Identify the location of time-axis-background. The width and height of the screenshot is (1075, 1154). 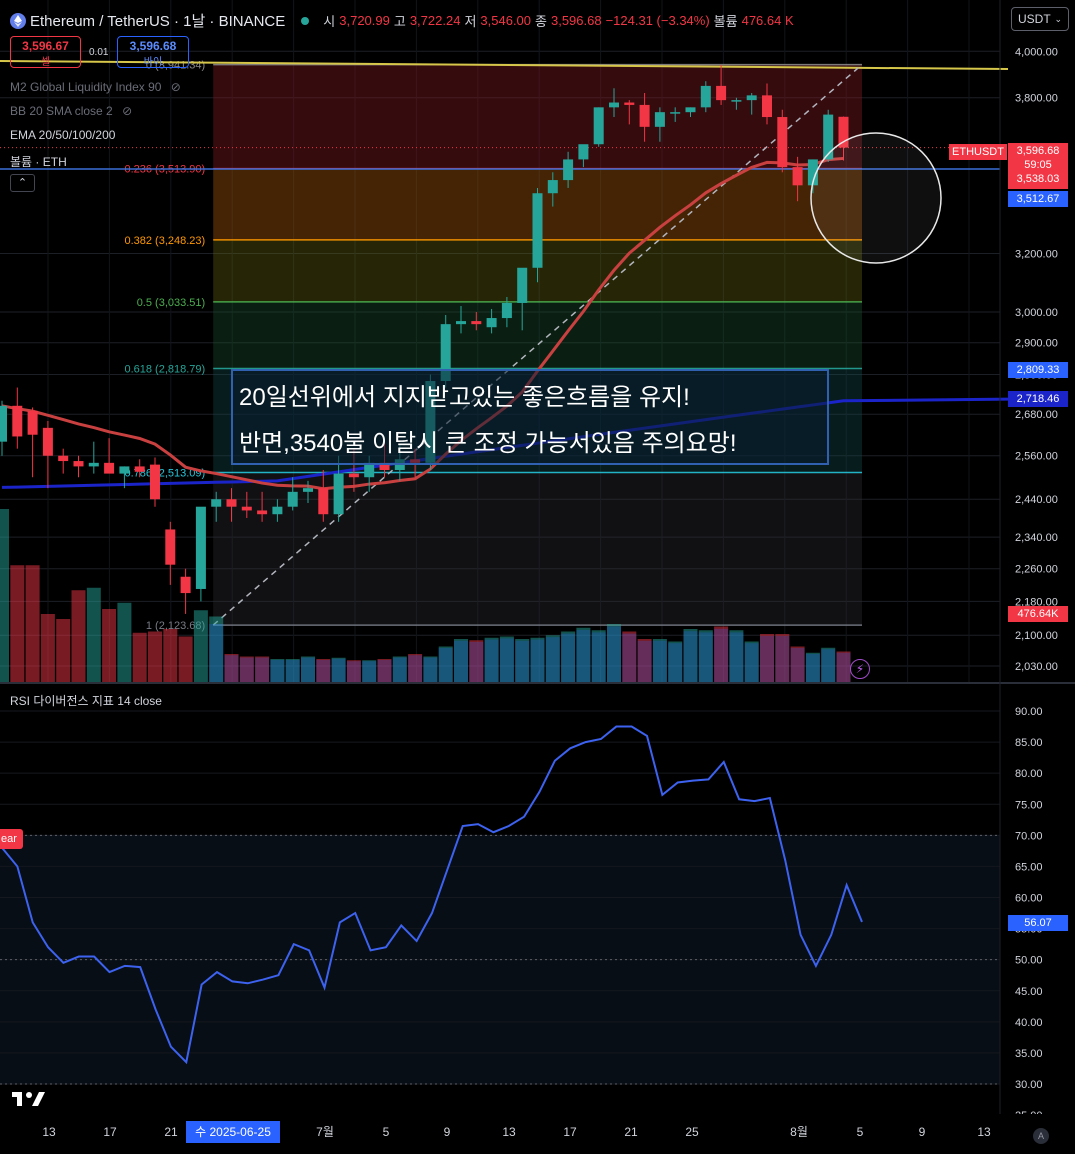
(537, 1134).